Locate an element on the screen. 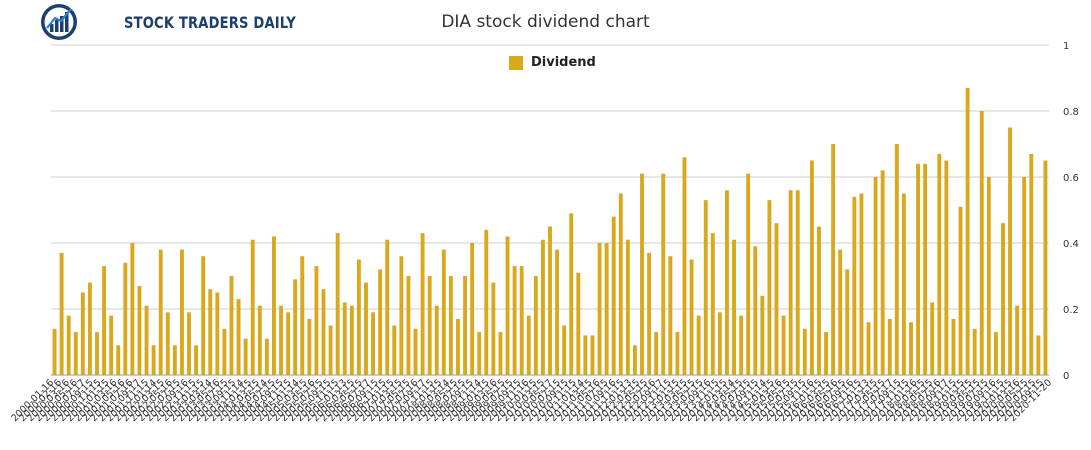 The image size is (1091, 450). y-tick-label: 0.6 is located at coordinates (1071, 178).